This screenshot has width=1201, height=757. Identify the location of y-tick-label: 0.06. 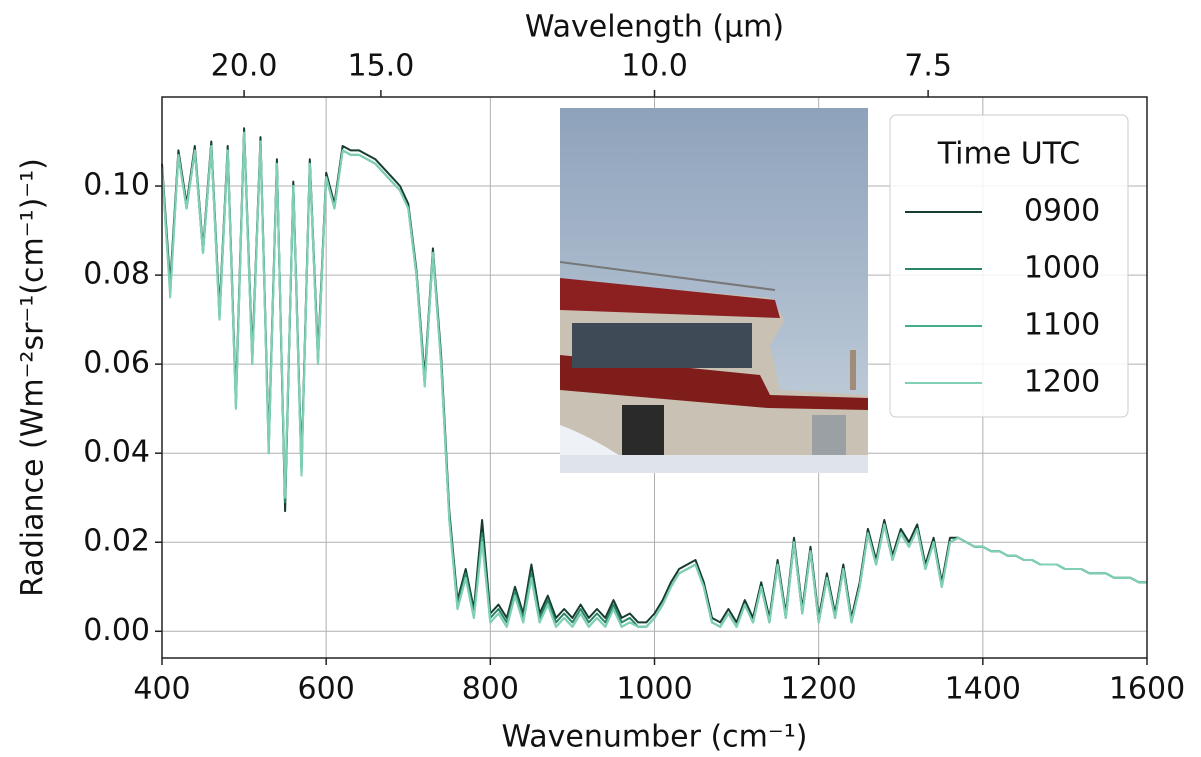
(116, 363).